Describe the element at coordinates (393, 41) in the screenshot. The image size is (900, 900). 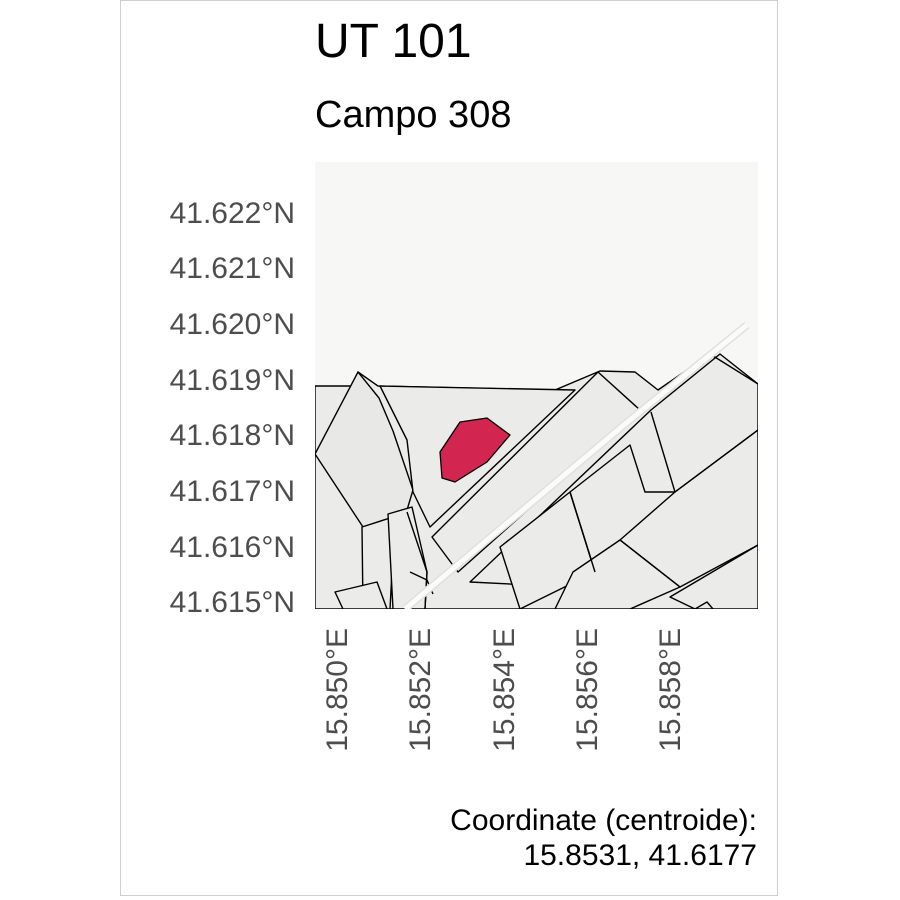
I see `map-title: UT 101` at that location.